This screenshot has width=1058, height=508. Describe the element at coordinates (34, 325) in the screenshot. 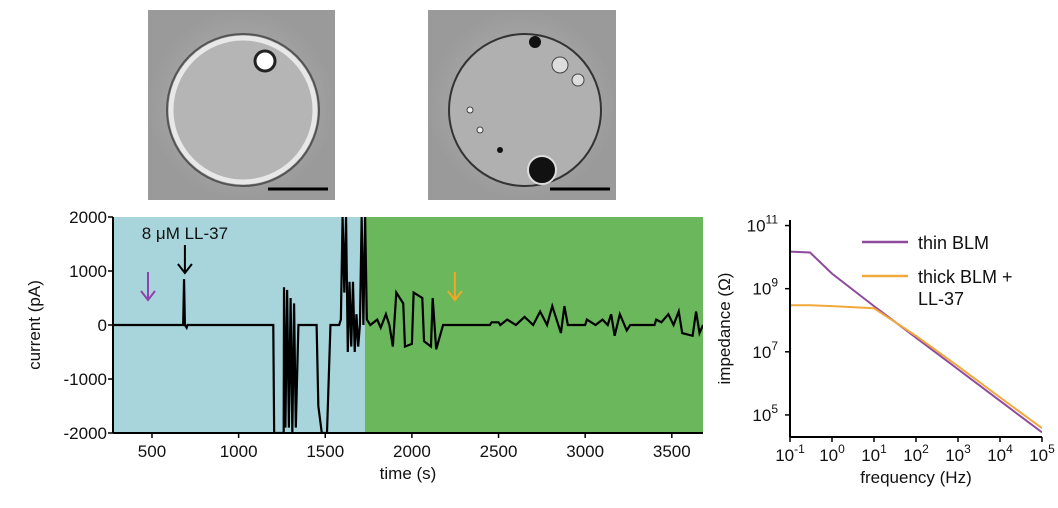

I see `y-axis-label: current (pA)` at that location.